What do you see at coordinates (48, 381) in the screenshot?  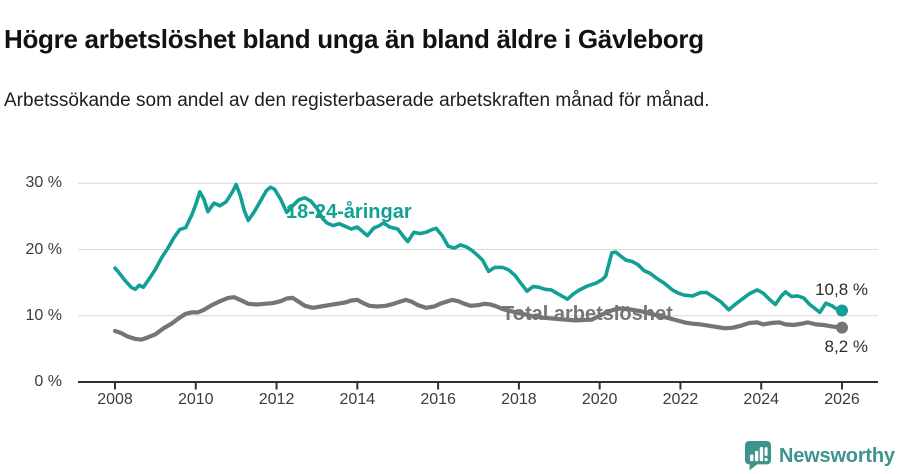 I see `y-tick-label: 0 %` at bounding box center [48, 381].